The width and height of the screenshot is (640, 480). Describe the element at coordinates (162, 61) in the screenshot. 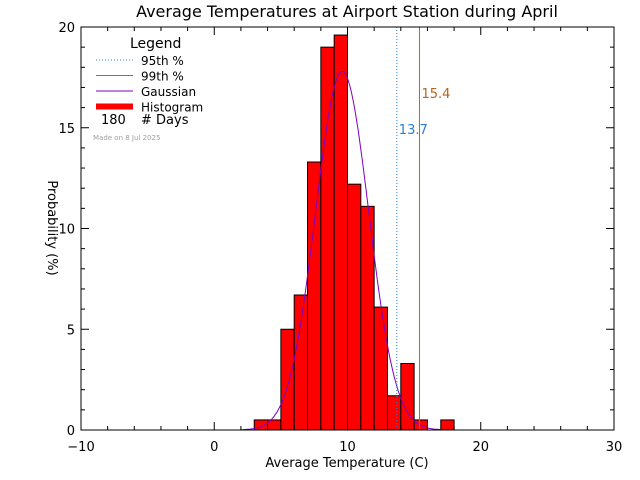

I see `legend-entry-label: 95th %` at that location.